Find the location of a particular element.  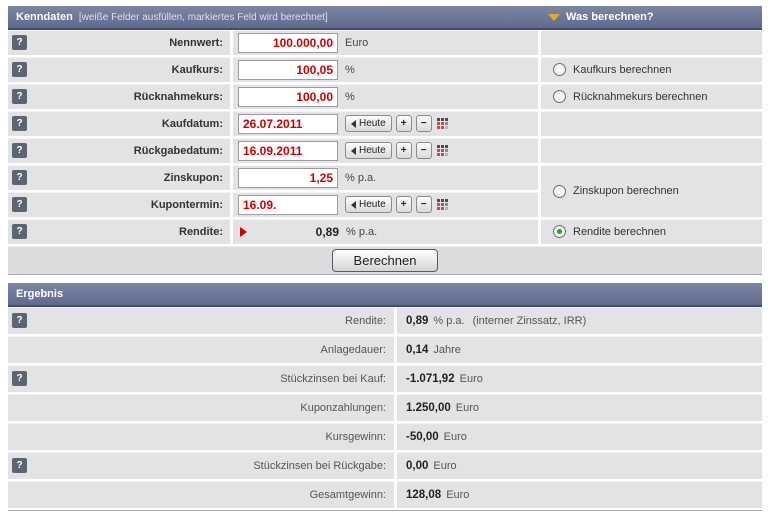

result-value: 128,08 is located at coordinates (424, 494).